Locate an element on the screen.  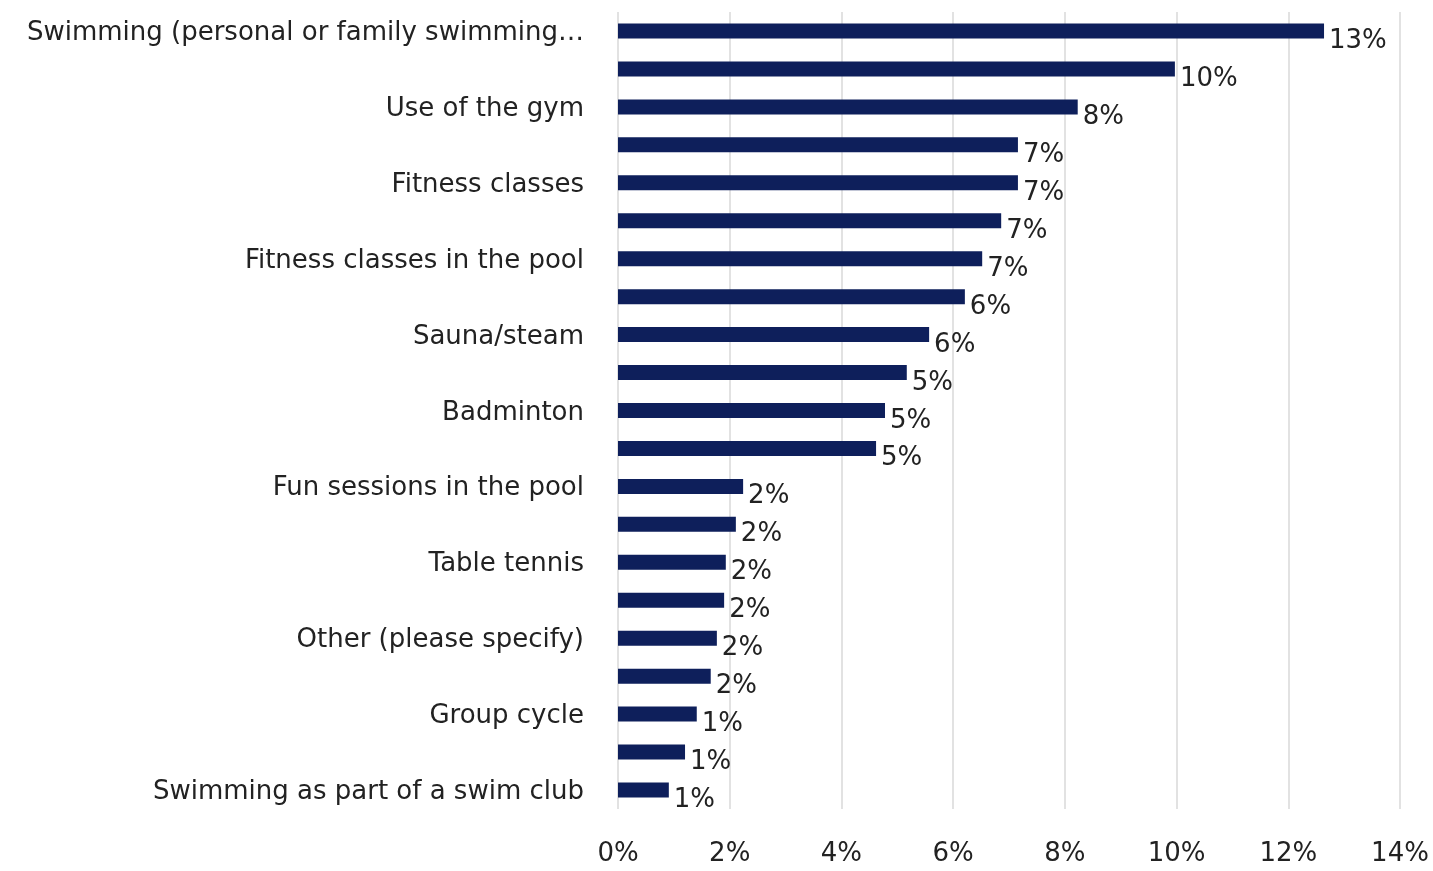
data-label: 10% is located at coordinates (1208, 76).